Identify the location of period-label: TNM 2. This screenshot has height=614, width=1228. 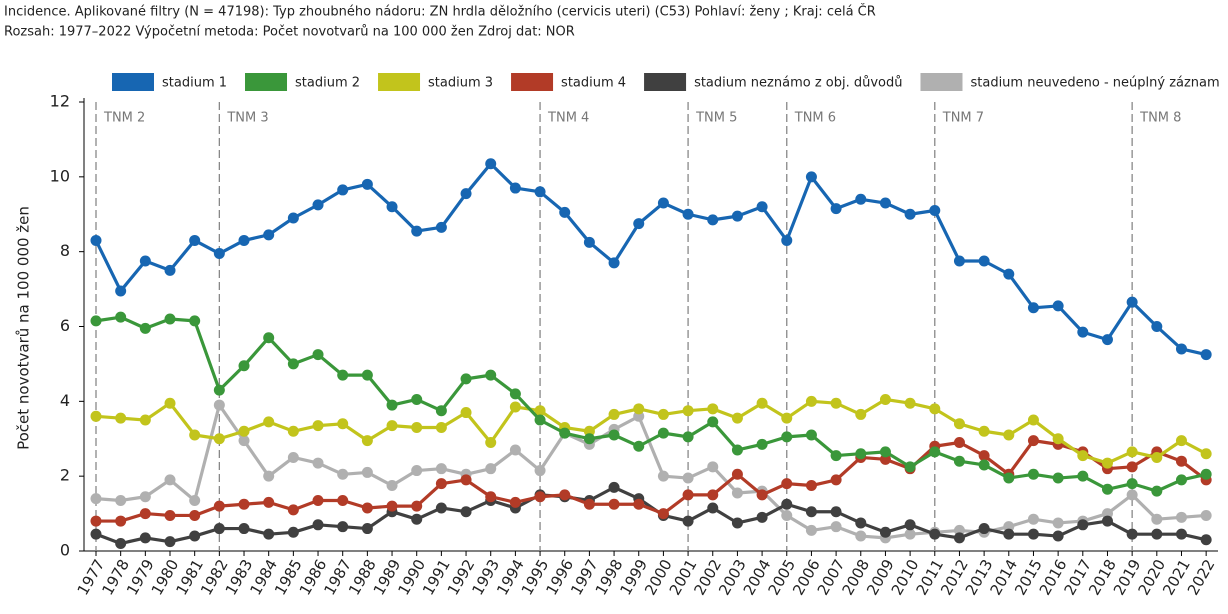
(124, 118).